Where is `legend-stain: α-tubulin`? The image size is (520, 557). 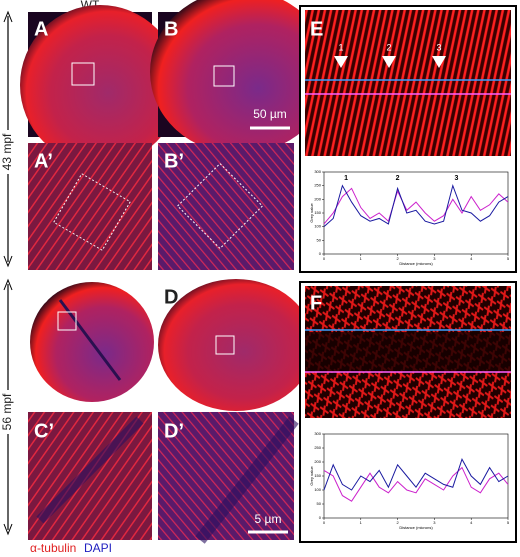 legend-stain: α-tubulin is located at coordinates (53, 548).